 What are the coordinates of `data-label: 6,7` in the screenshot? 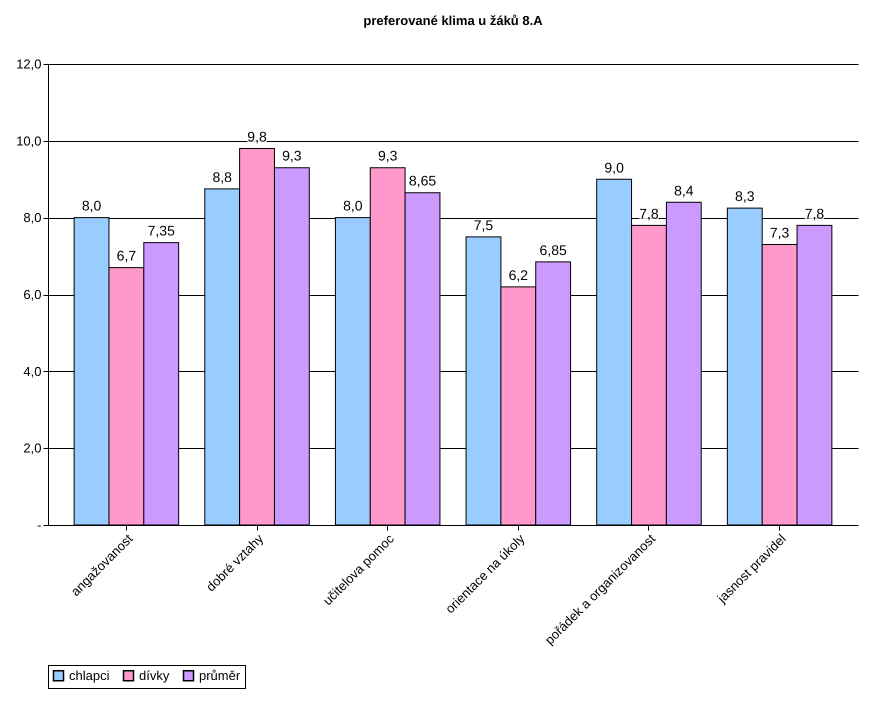 It's located at (126, 256).